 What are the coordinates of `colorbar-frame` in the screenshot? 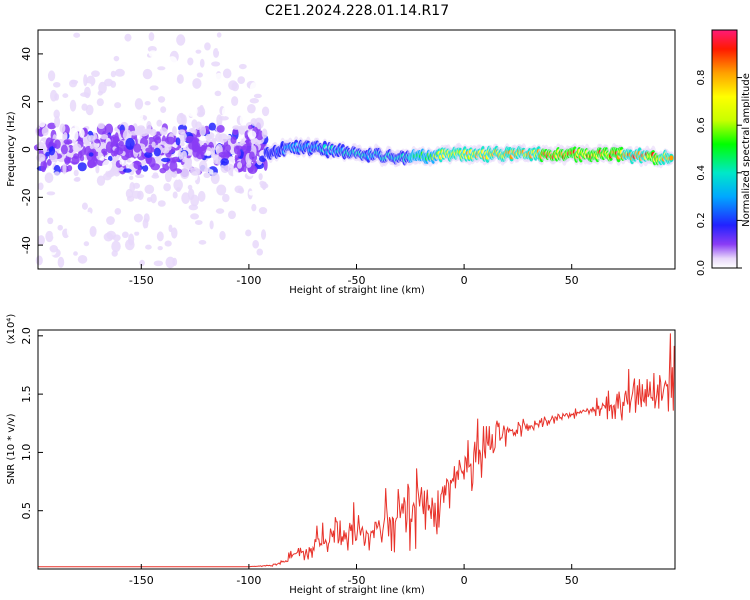 It's located at (724, 149).